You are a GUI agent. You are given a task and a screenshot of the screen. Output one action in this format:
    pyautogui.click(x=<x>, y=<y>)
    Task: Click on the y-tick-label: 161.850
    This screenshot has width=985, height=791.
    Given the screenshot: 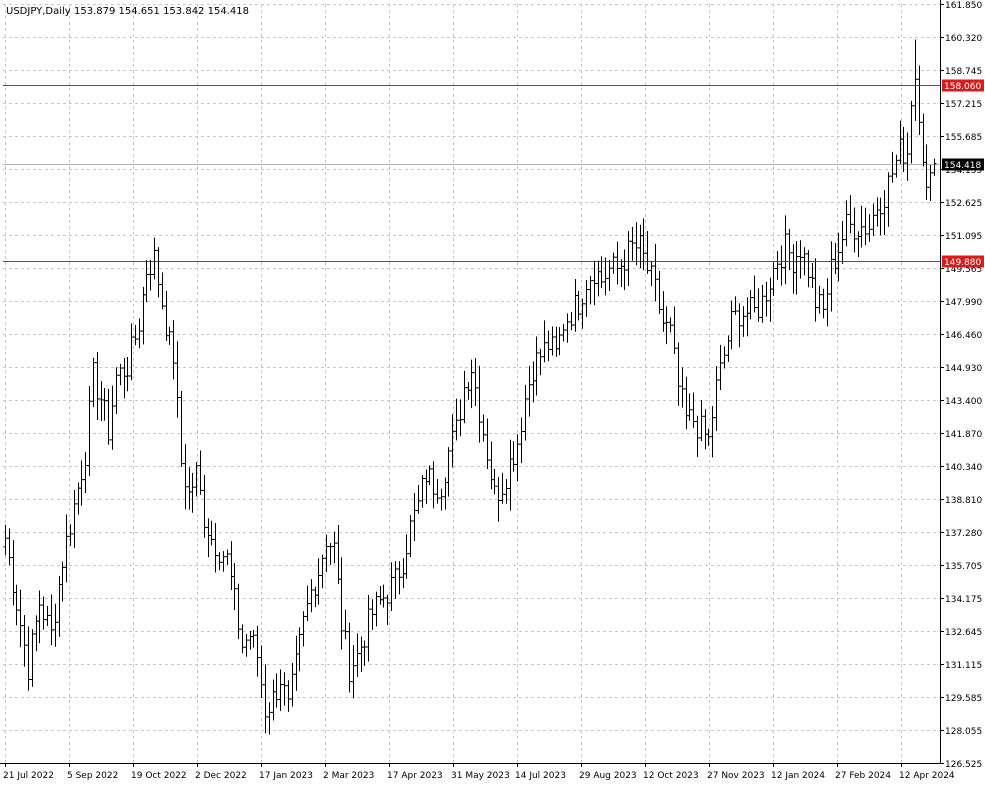 What is the action you would take?
    pyautogui.click(x=963, y=6)
    